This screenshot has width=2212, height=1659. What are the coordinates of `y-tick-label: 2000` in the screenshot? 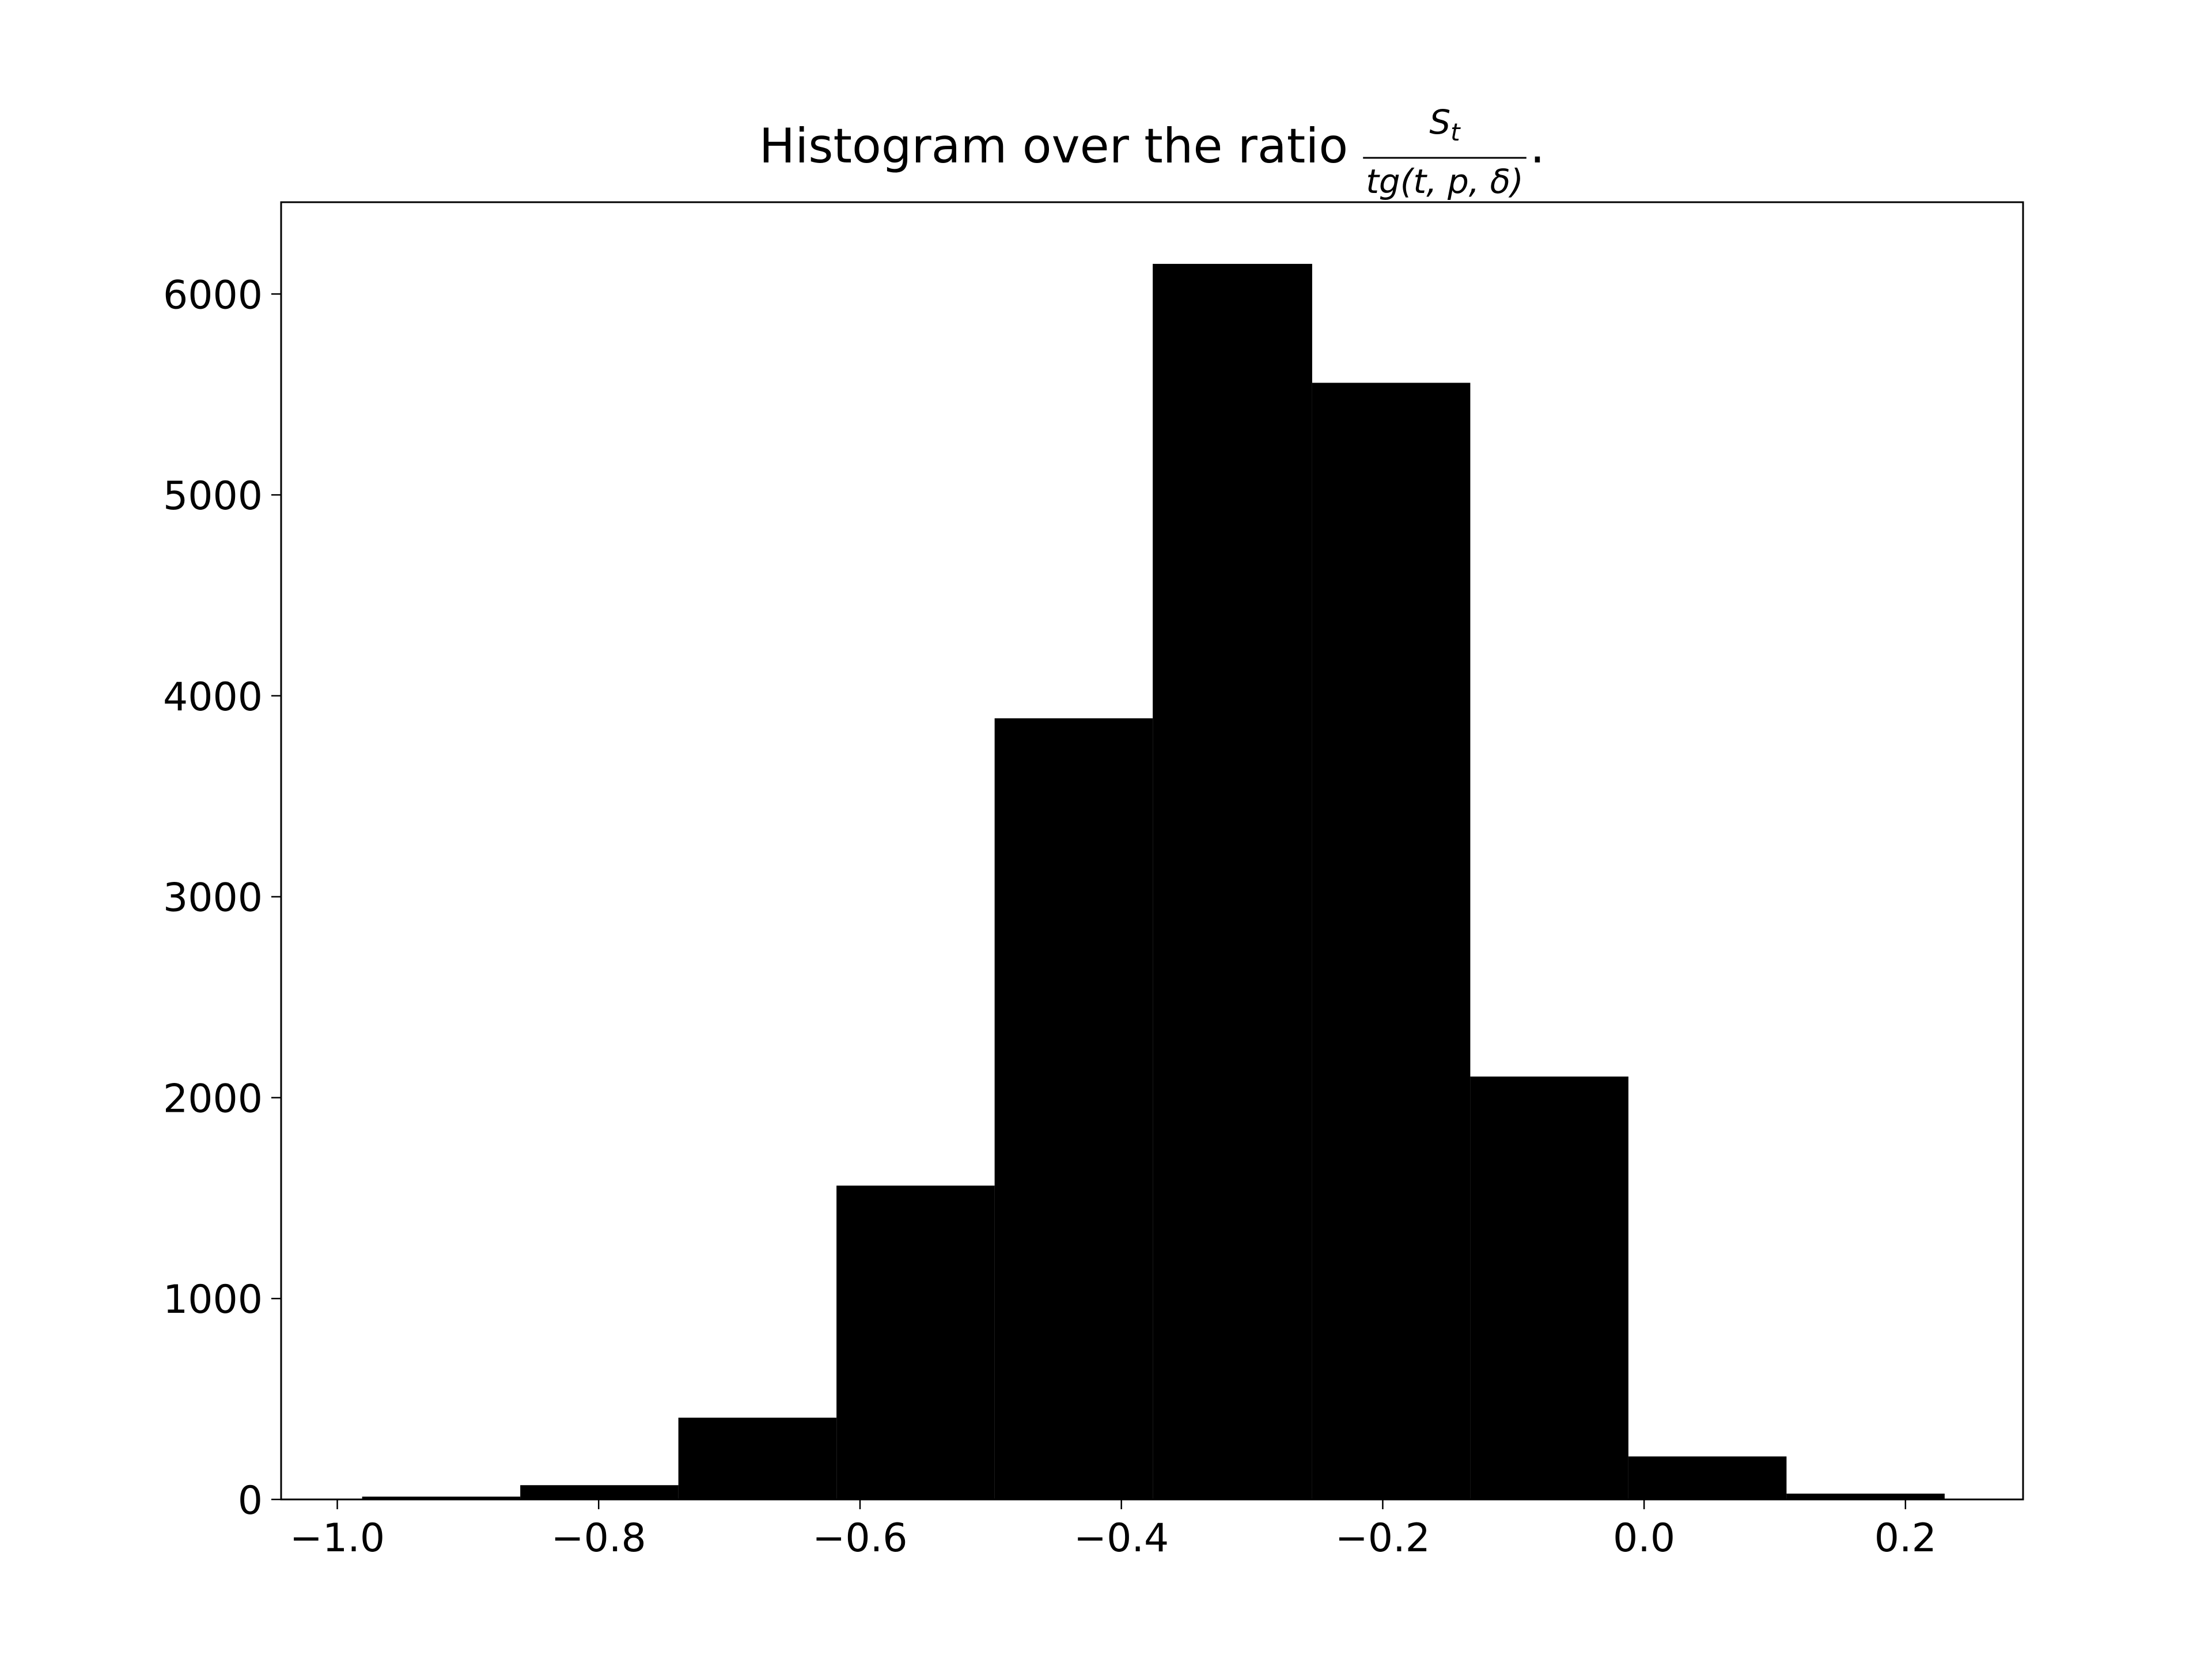 It's located at (213, 1099).